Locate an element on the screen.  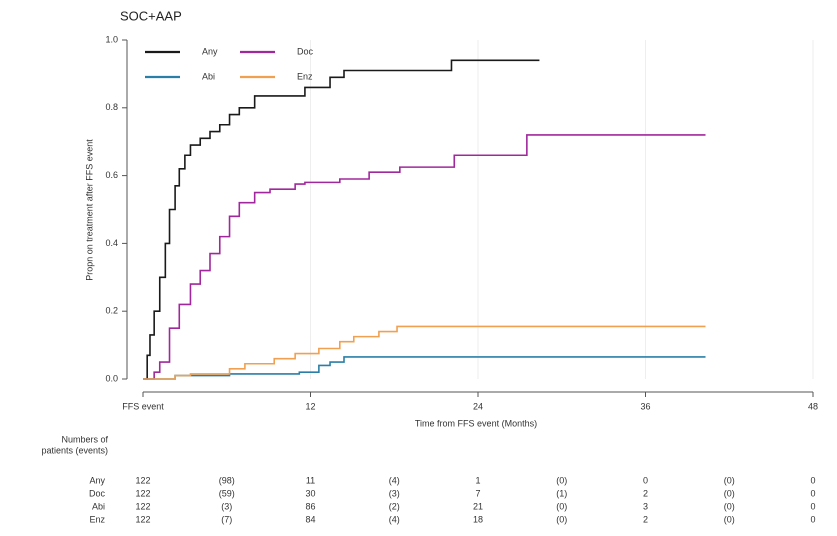
risk-cell: (7) is located at coordinates (226, 519).